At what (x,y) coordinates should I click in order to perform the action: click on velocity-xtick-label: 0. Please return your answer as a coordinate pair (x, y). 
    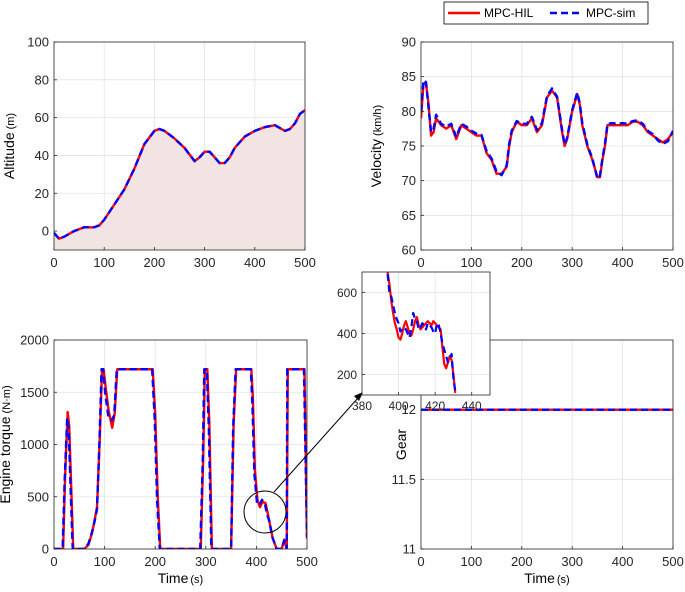
    Looking at the image, I should click on (420, 262).